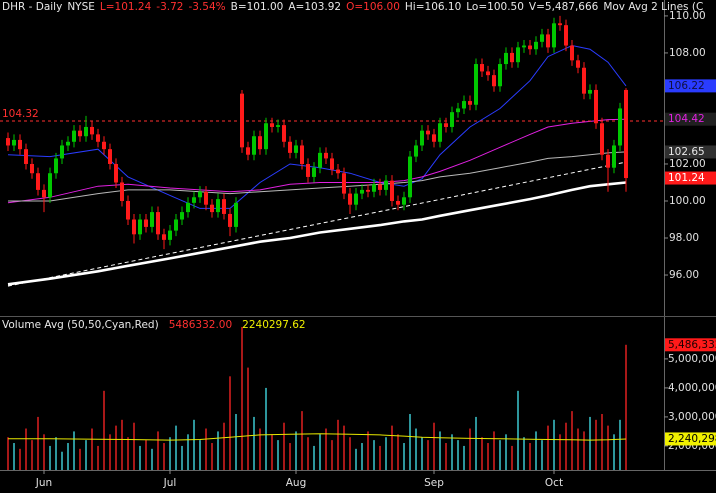 The height and width of the screenshot is (493, 716). What do you see at coordinates (373, 7) in the screenshot?
I see `header-item: O=106.00` at bounding box center [373, 7].